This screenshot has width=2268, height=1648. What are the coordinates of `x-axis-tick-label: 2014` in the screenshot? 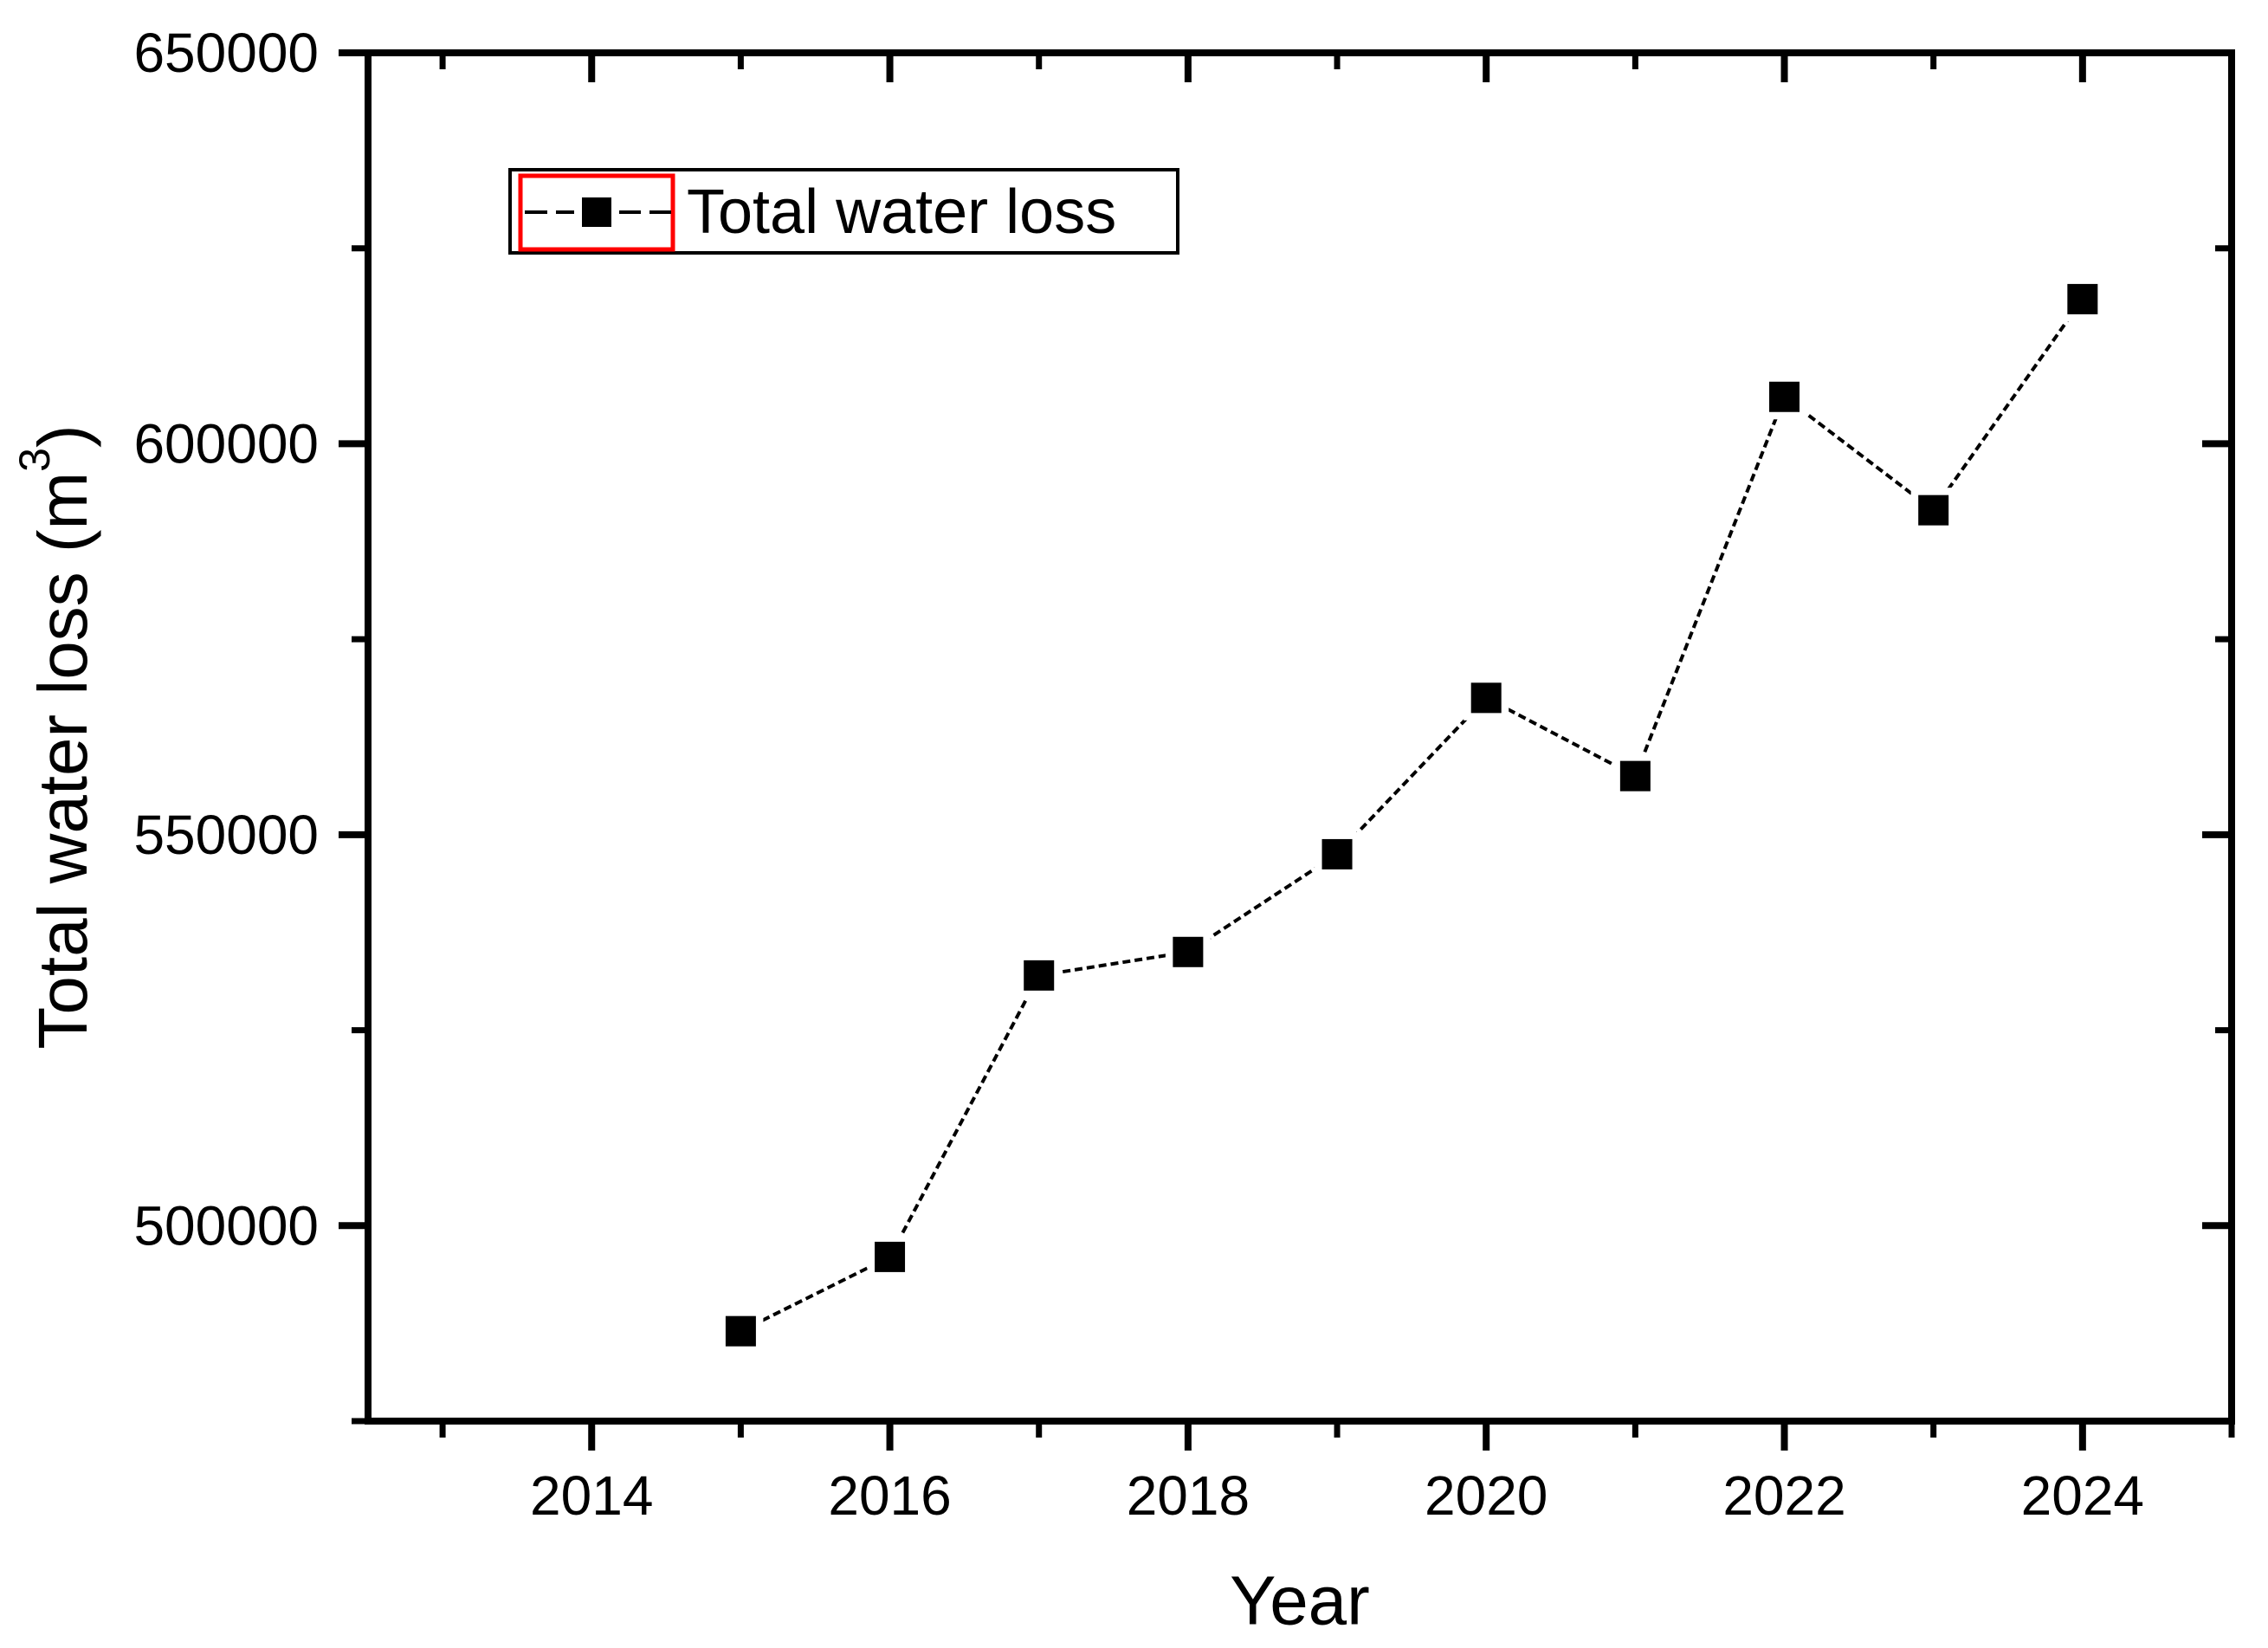 It's located at (591, 1495).